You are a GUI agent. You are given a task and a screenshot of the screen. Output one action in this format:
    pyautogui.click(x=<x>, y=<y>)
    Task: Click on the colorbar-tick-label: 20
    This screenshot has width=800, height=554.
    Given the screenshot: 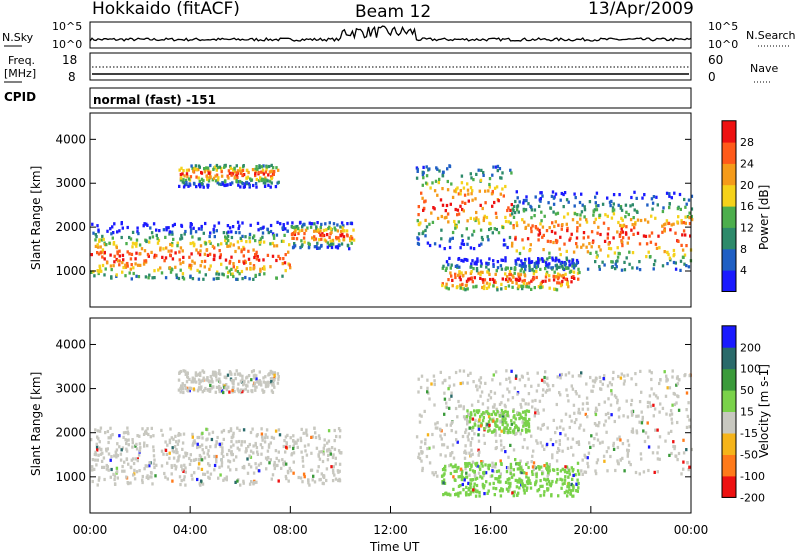 What is the action you would take?
    pyautogui.click(x=747, y=185)
    